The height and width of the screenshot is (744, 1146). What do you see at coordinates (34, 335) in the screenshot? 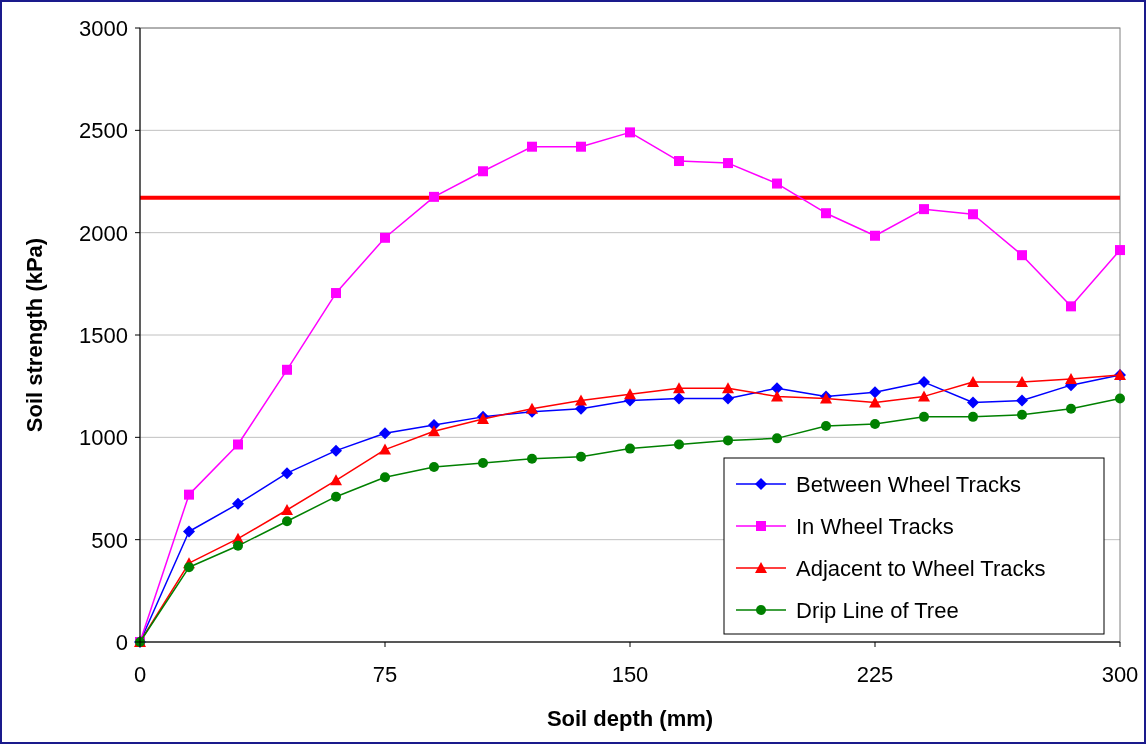
I see `y-axis-title: Soil strength (kPa)` at bounding box center [34, 335].